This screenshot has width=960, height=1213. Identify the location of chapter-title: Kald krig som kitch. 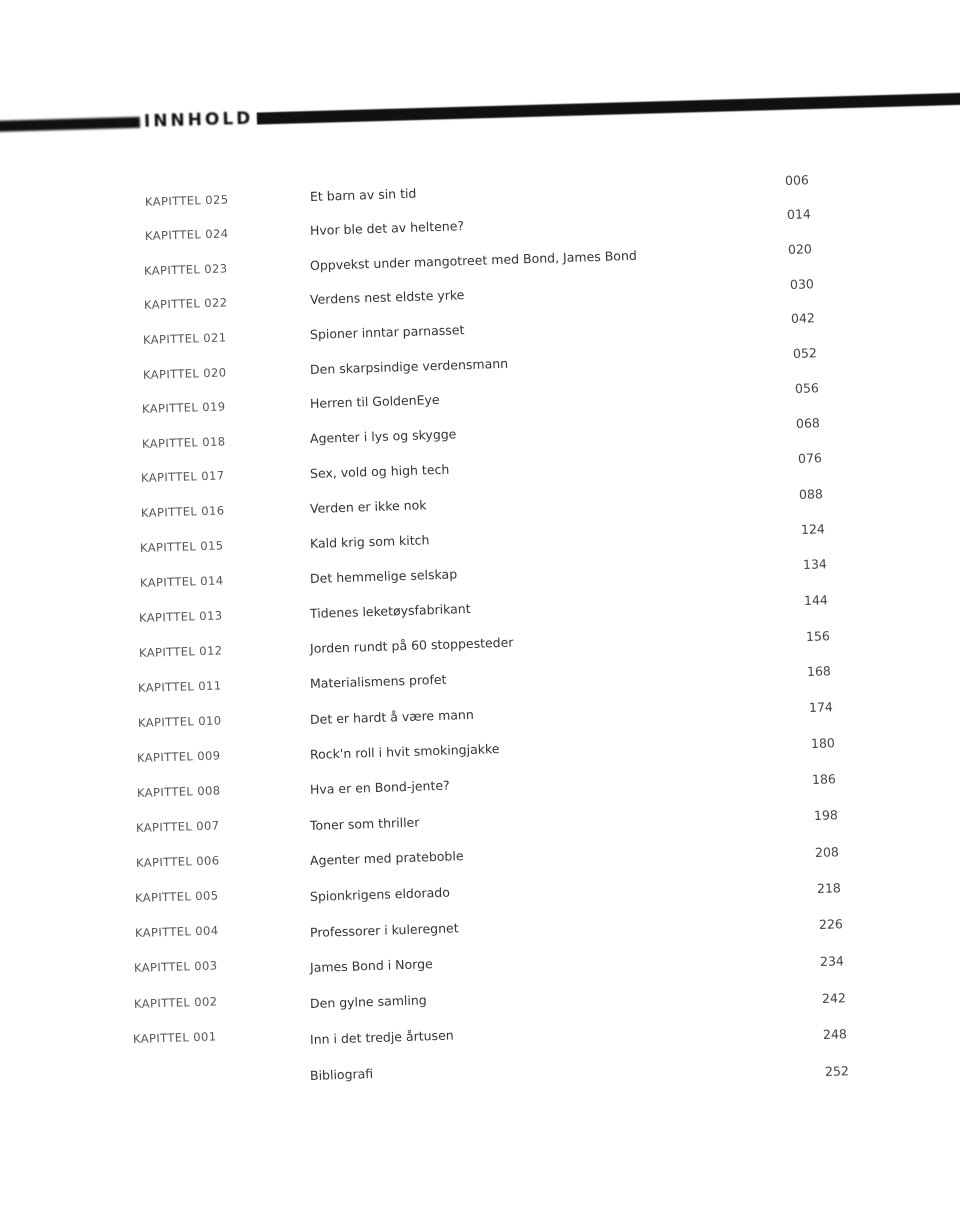
(369, 541).